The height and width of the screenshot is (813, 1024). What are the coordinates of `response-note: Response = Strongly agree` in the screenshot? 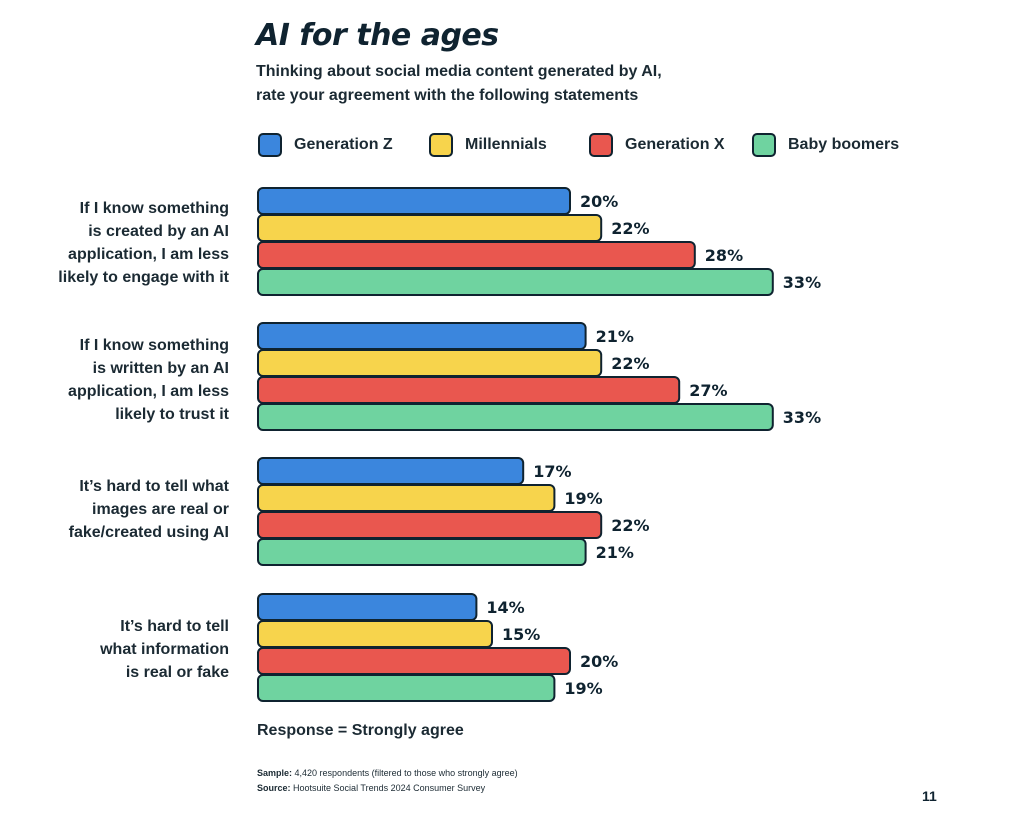 It's located at (360, 730).